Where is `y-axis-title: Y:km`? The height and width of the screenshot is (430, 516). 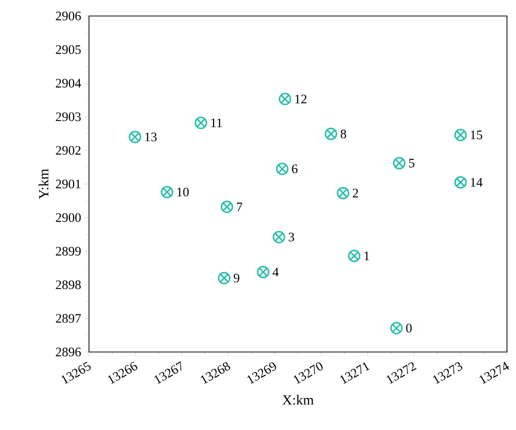 y-axis-title: Y:km is located at coordinates (43, 184).